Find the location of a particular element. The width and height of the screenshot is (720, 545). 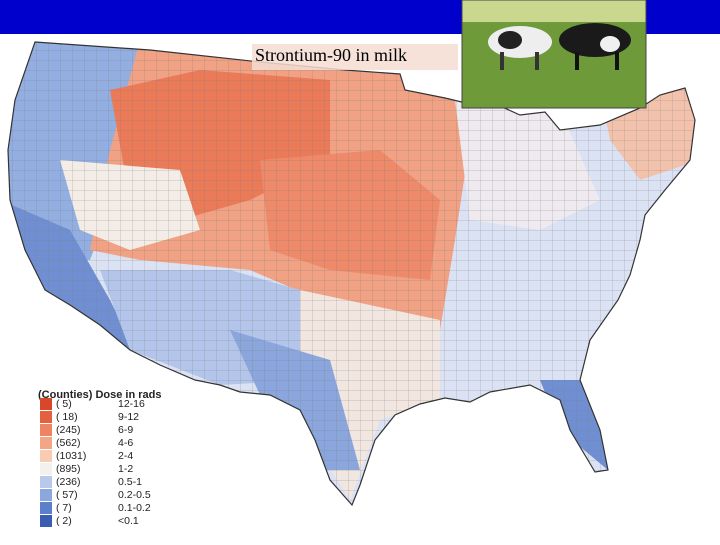

legend-range: 1-2 is located at coordinates (125, 469).